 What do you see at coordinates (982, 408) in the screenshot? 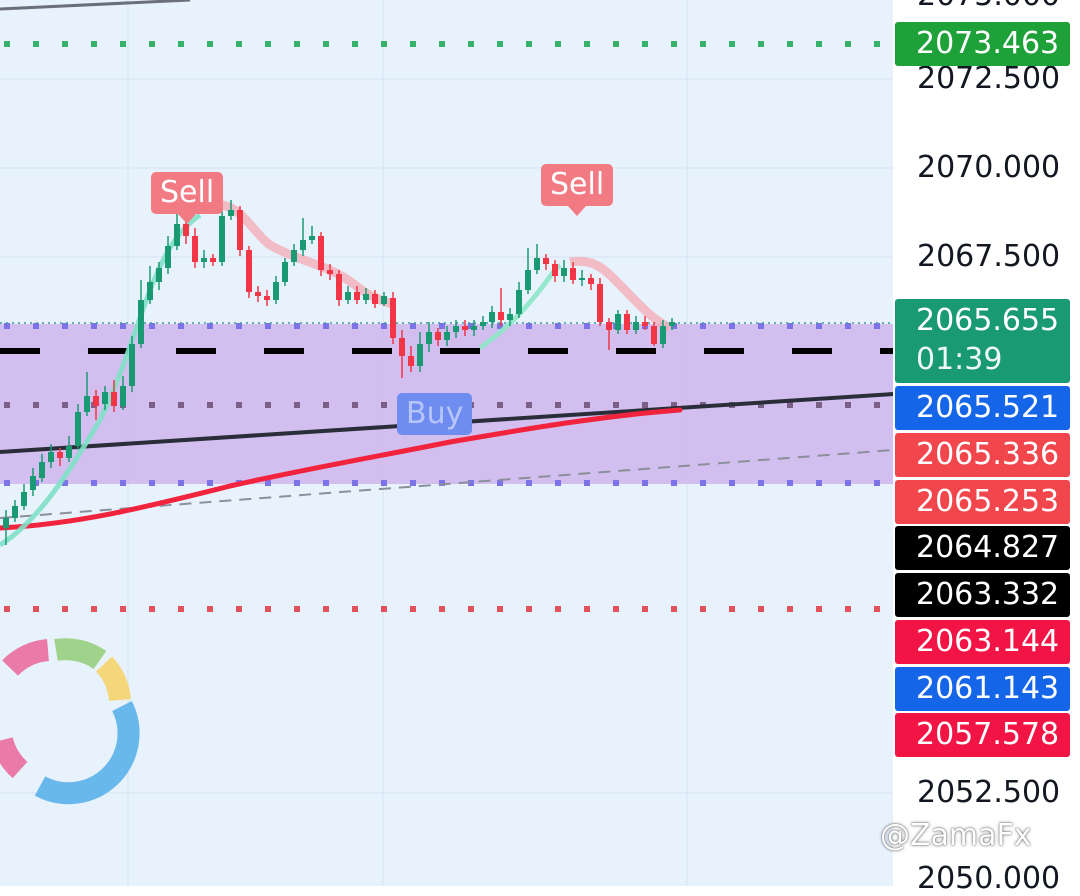
I see `price-tag-blue: 2065.521` at bounding box center [982, 408].